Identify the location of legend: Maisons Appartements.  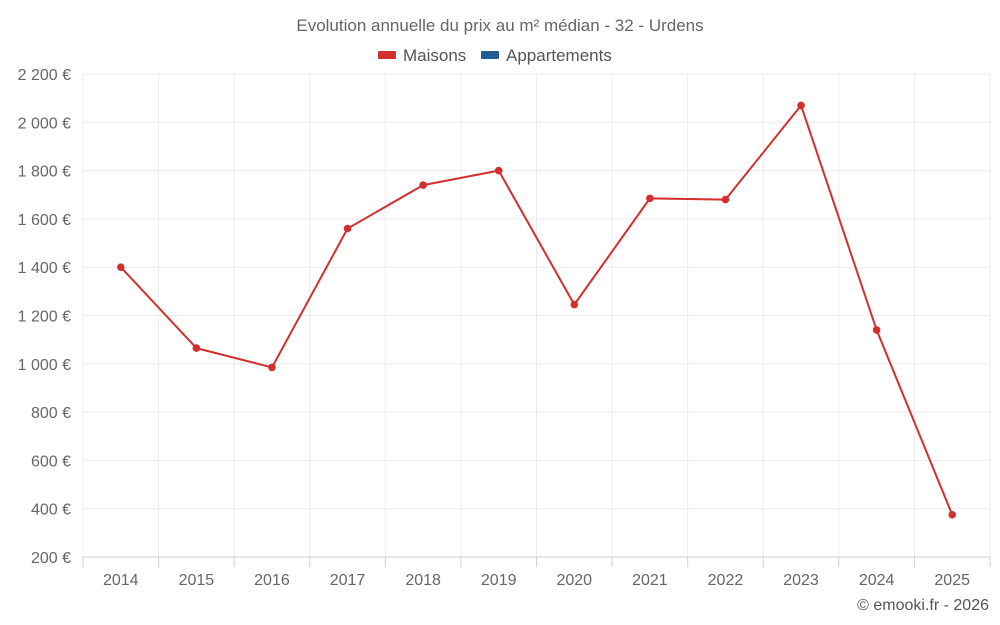
(495, 55).